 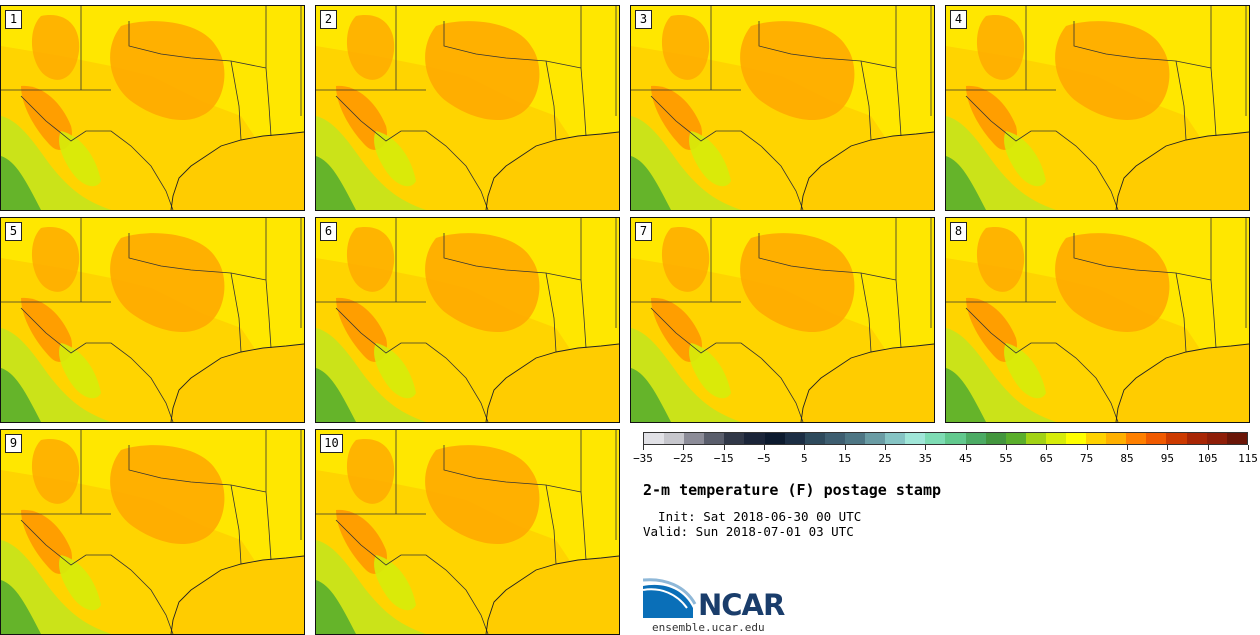 What do you see at coordinates (683, 458) in the screenshot?
I see `colorbar-tick-label: −25` at bounding box center [683, 458].